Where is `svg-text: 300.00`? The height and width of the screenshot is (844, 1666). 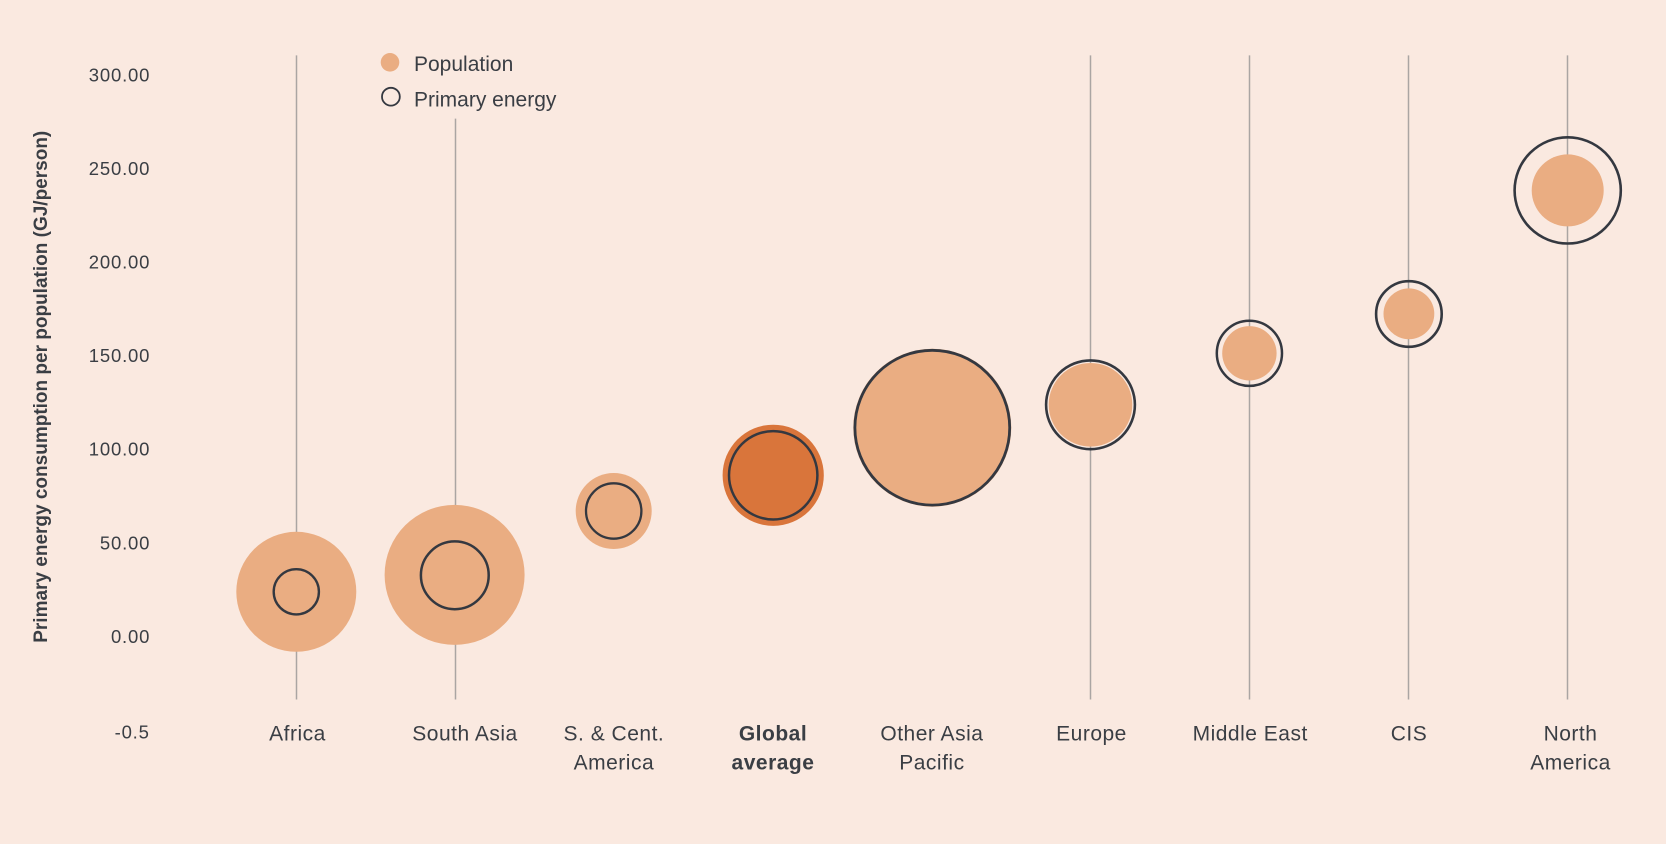
svg-text: 300.00 is located at coordinates (119, 74).